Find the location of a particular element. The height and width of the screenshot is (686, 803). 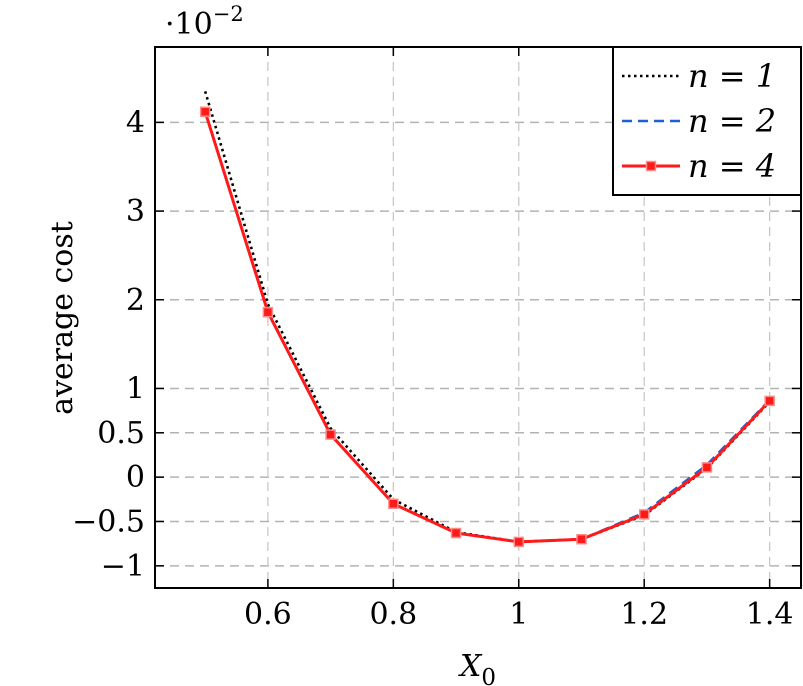

legend-label-3: n = 4 is located at coordinates (732, 166).